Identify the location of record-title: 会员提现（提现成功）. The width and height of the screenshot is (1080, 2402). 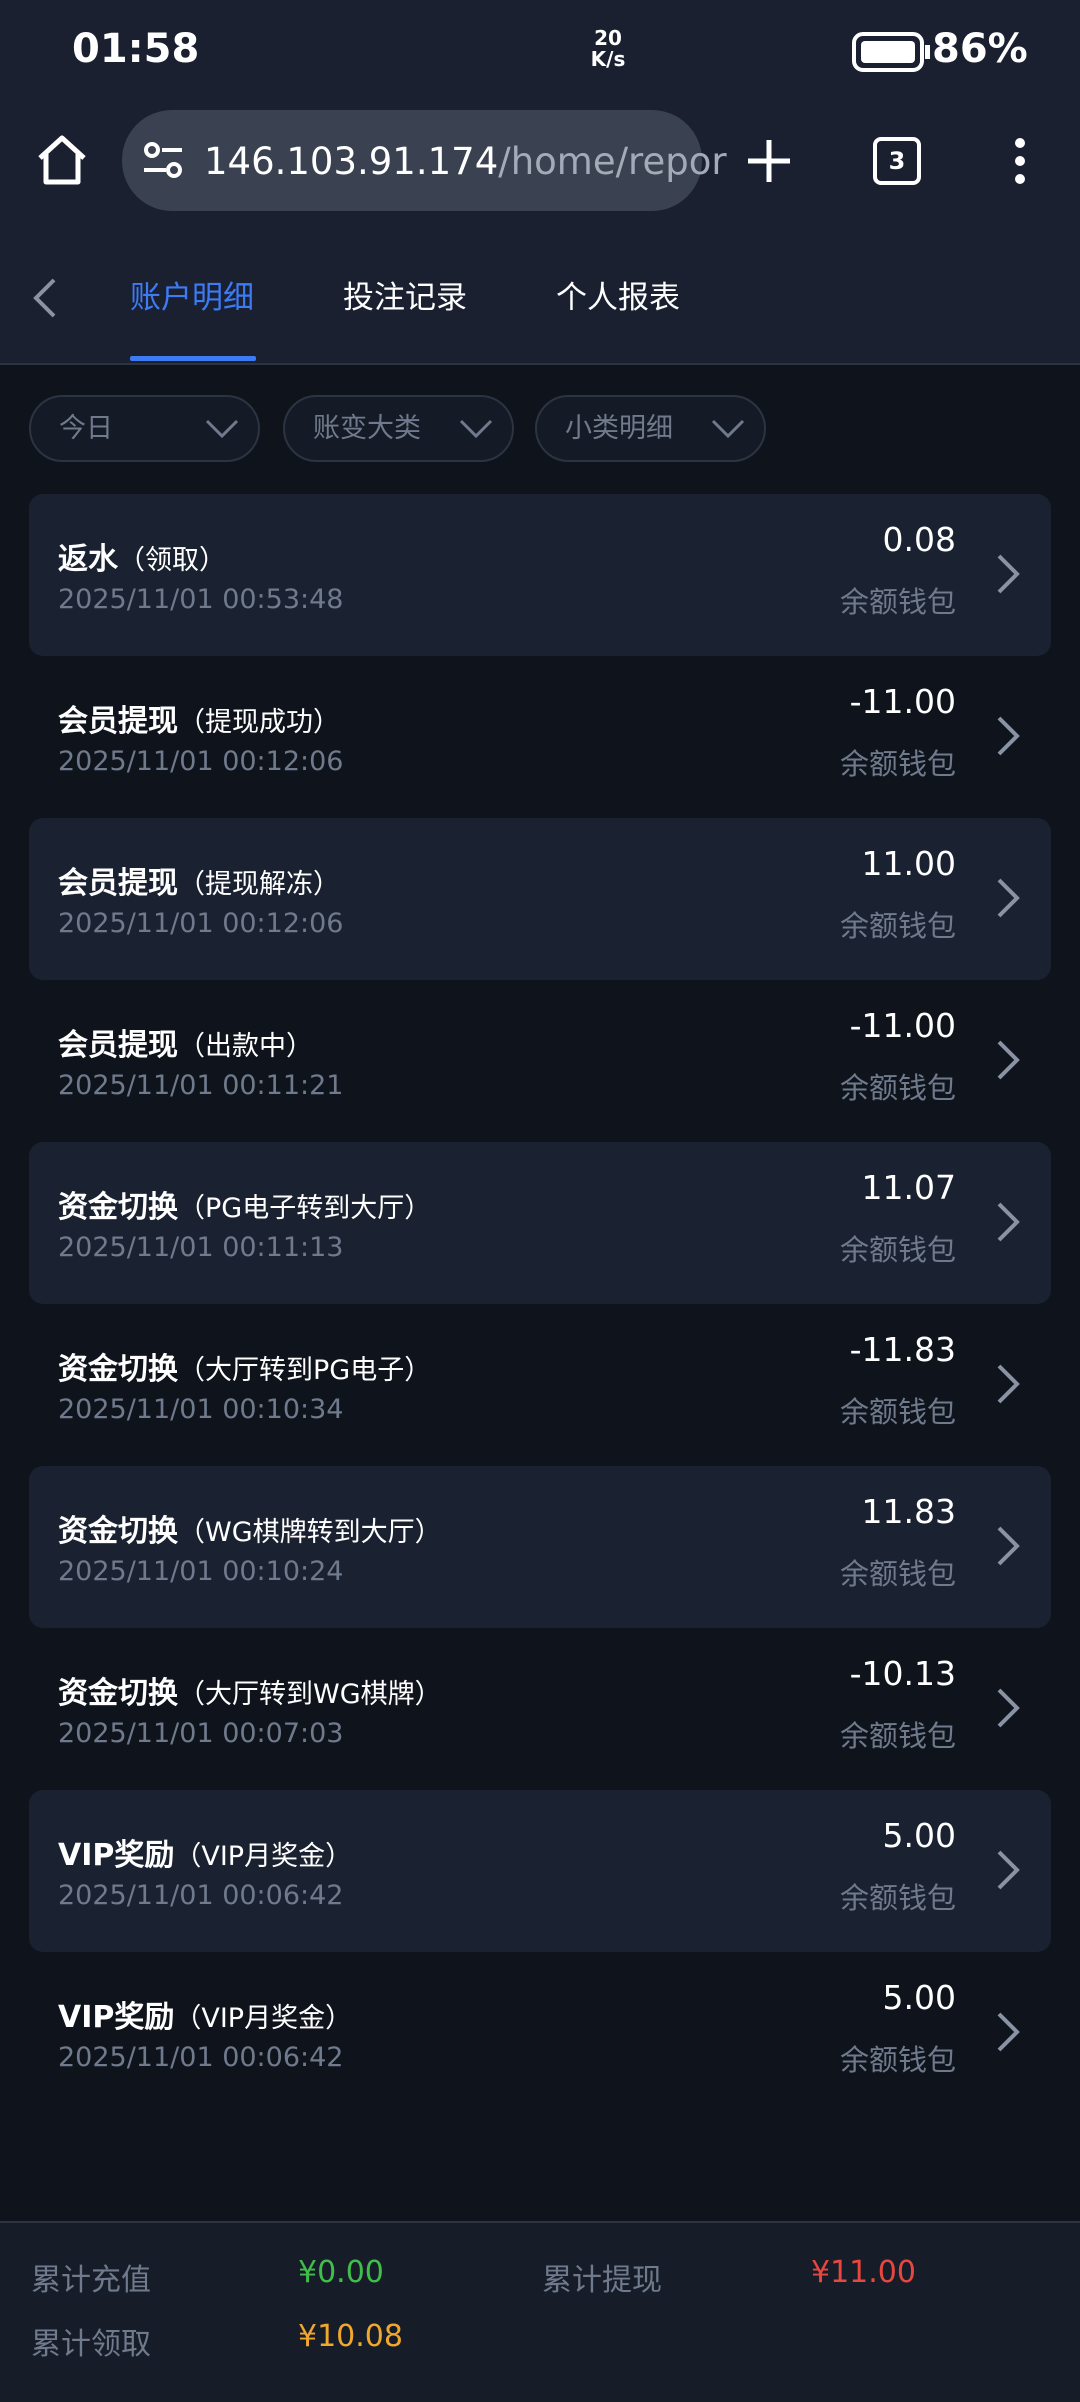
(199, 718).